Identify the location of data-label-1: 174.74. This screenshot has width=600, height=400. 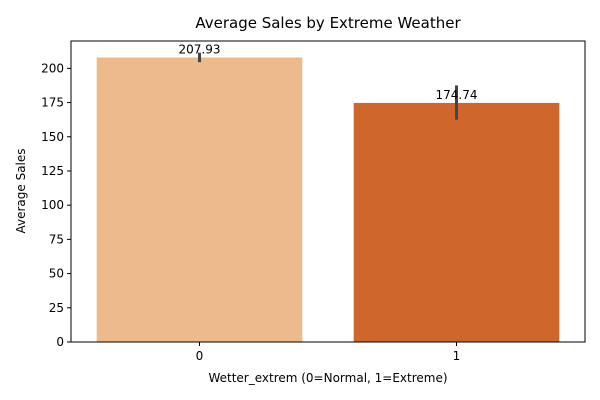
(457, 95).